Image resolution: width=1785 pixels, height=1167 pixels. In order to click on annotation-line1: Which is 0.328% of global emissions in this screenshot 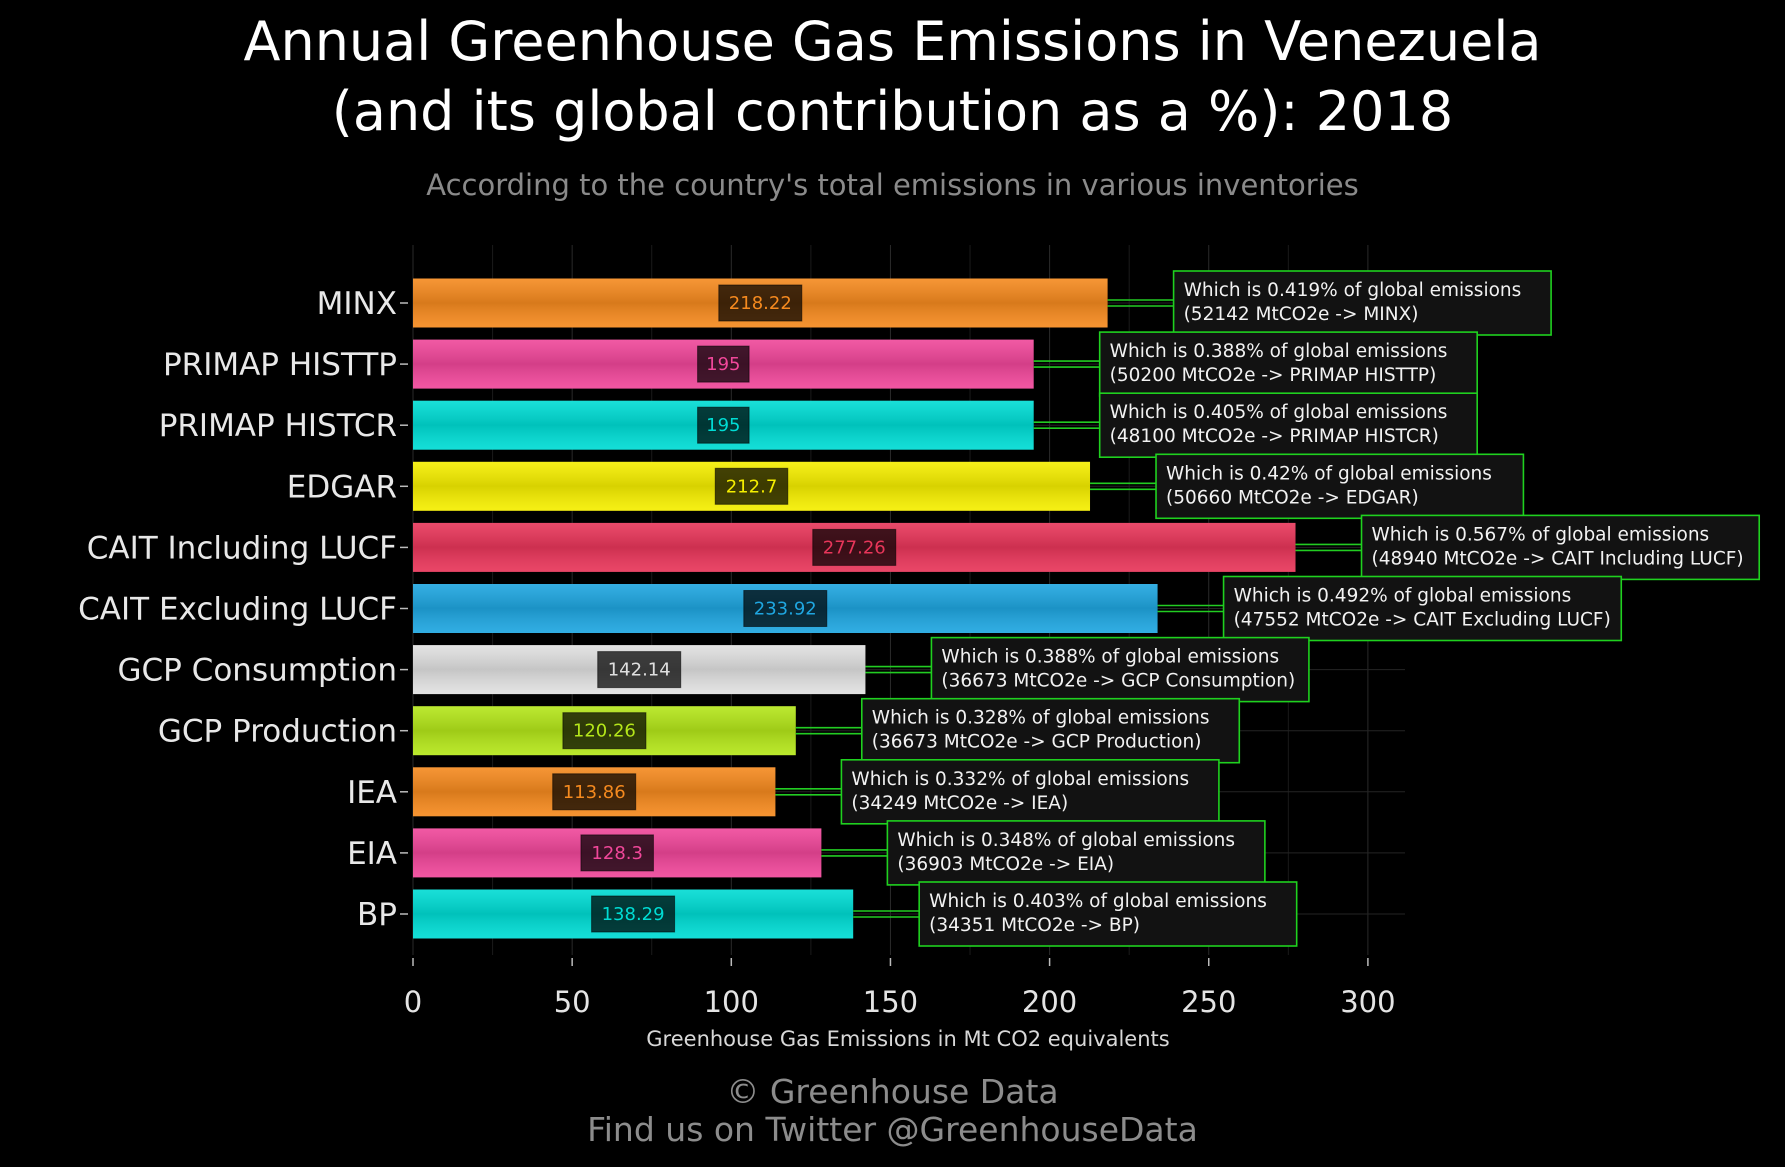, I will do `click(1041, 718)`.